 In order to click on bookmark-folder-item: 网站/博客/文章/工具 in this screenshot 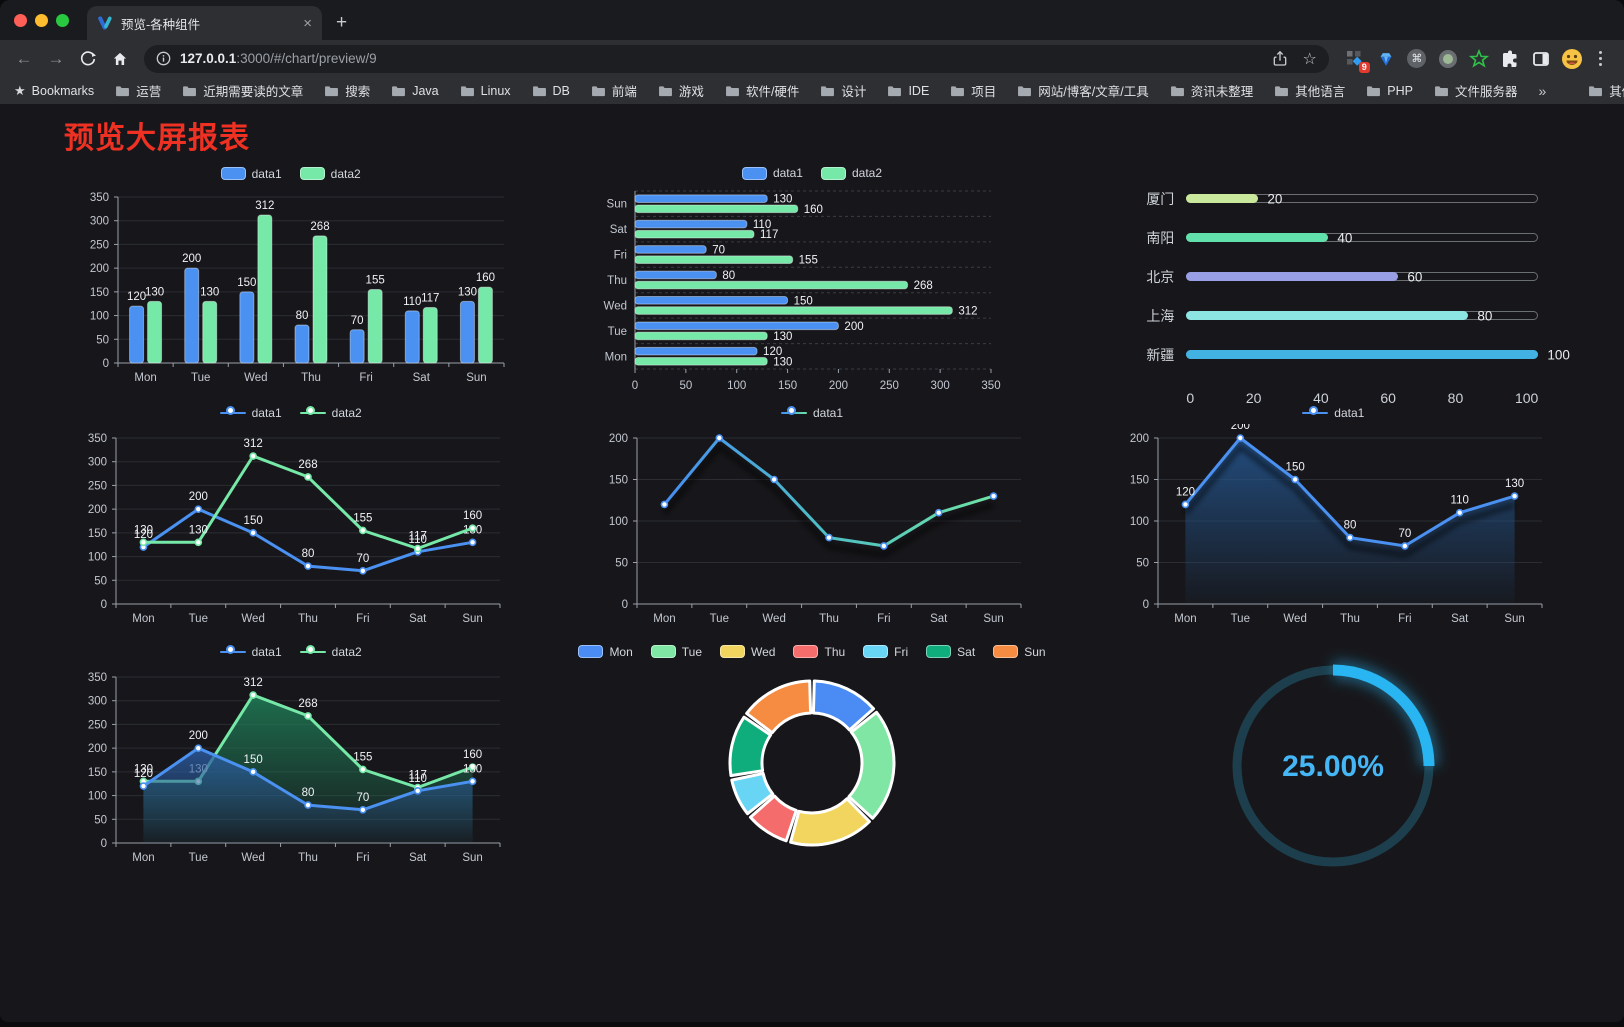, I will do `click(1083, 90)`.